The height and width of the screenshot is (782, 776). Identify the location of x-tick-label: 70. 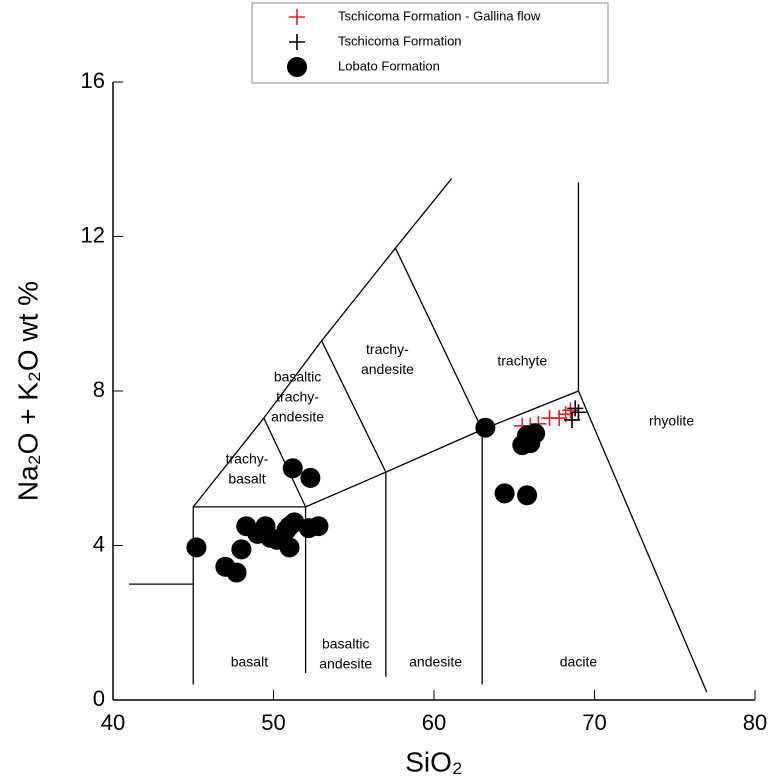
(594, 722).